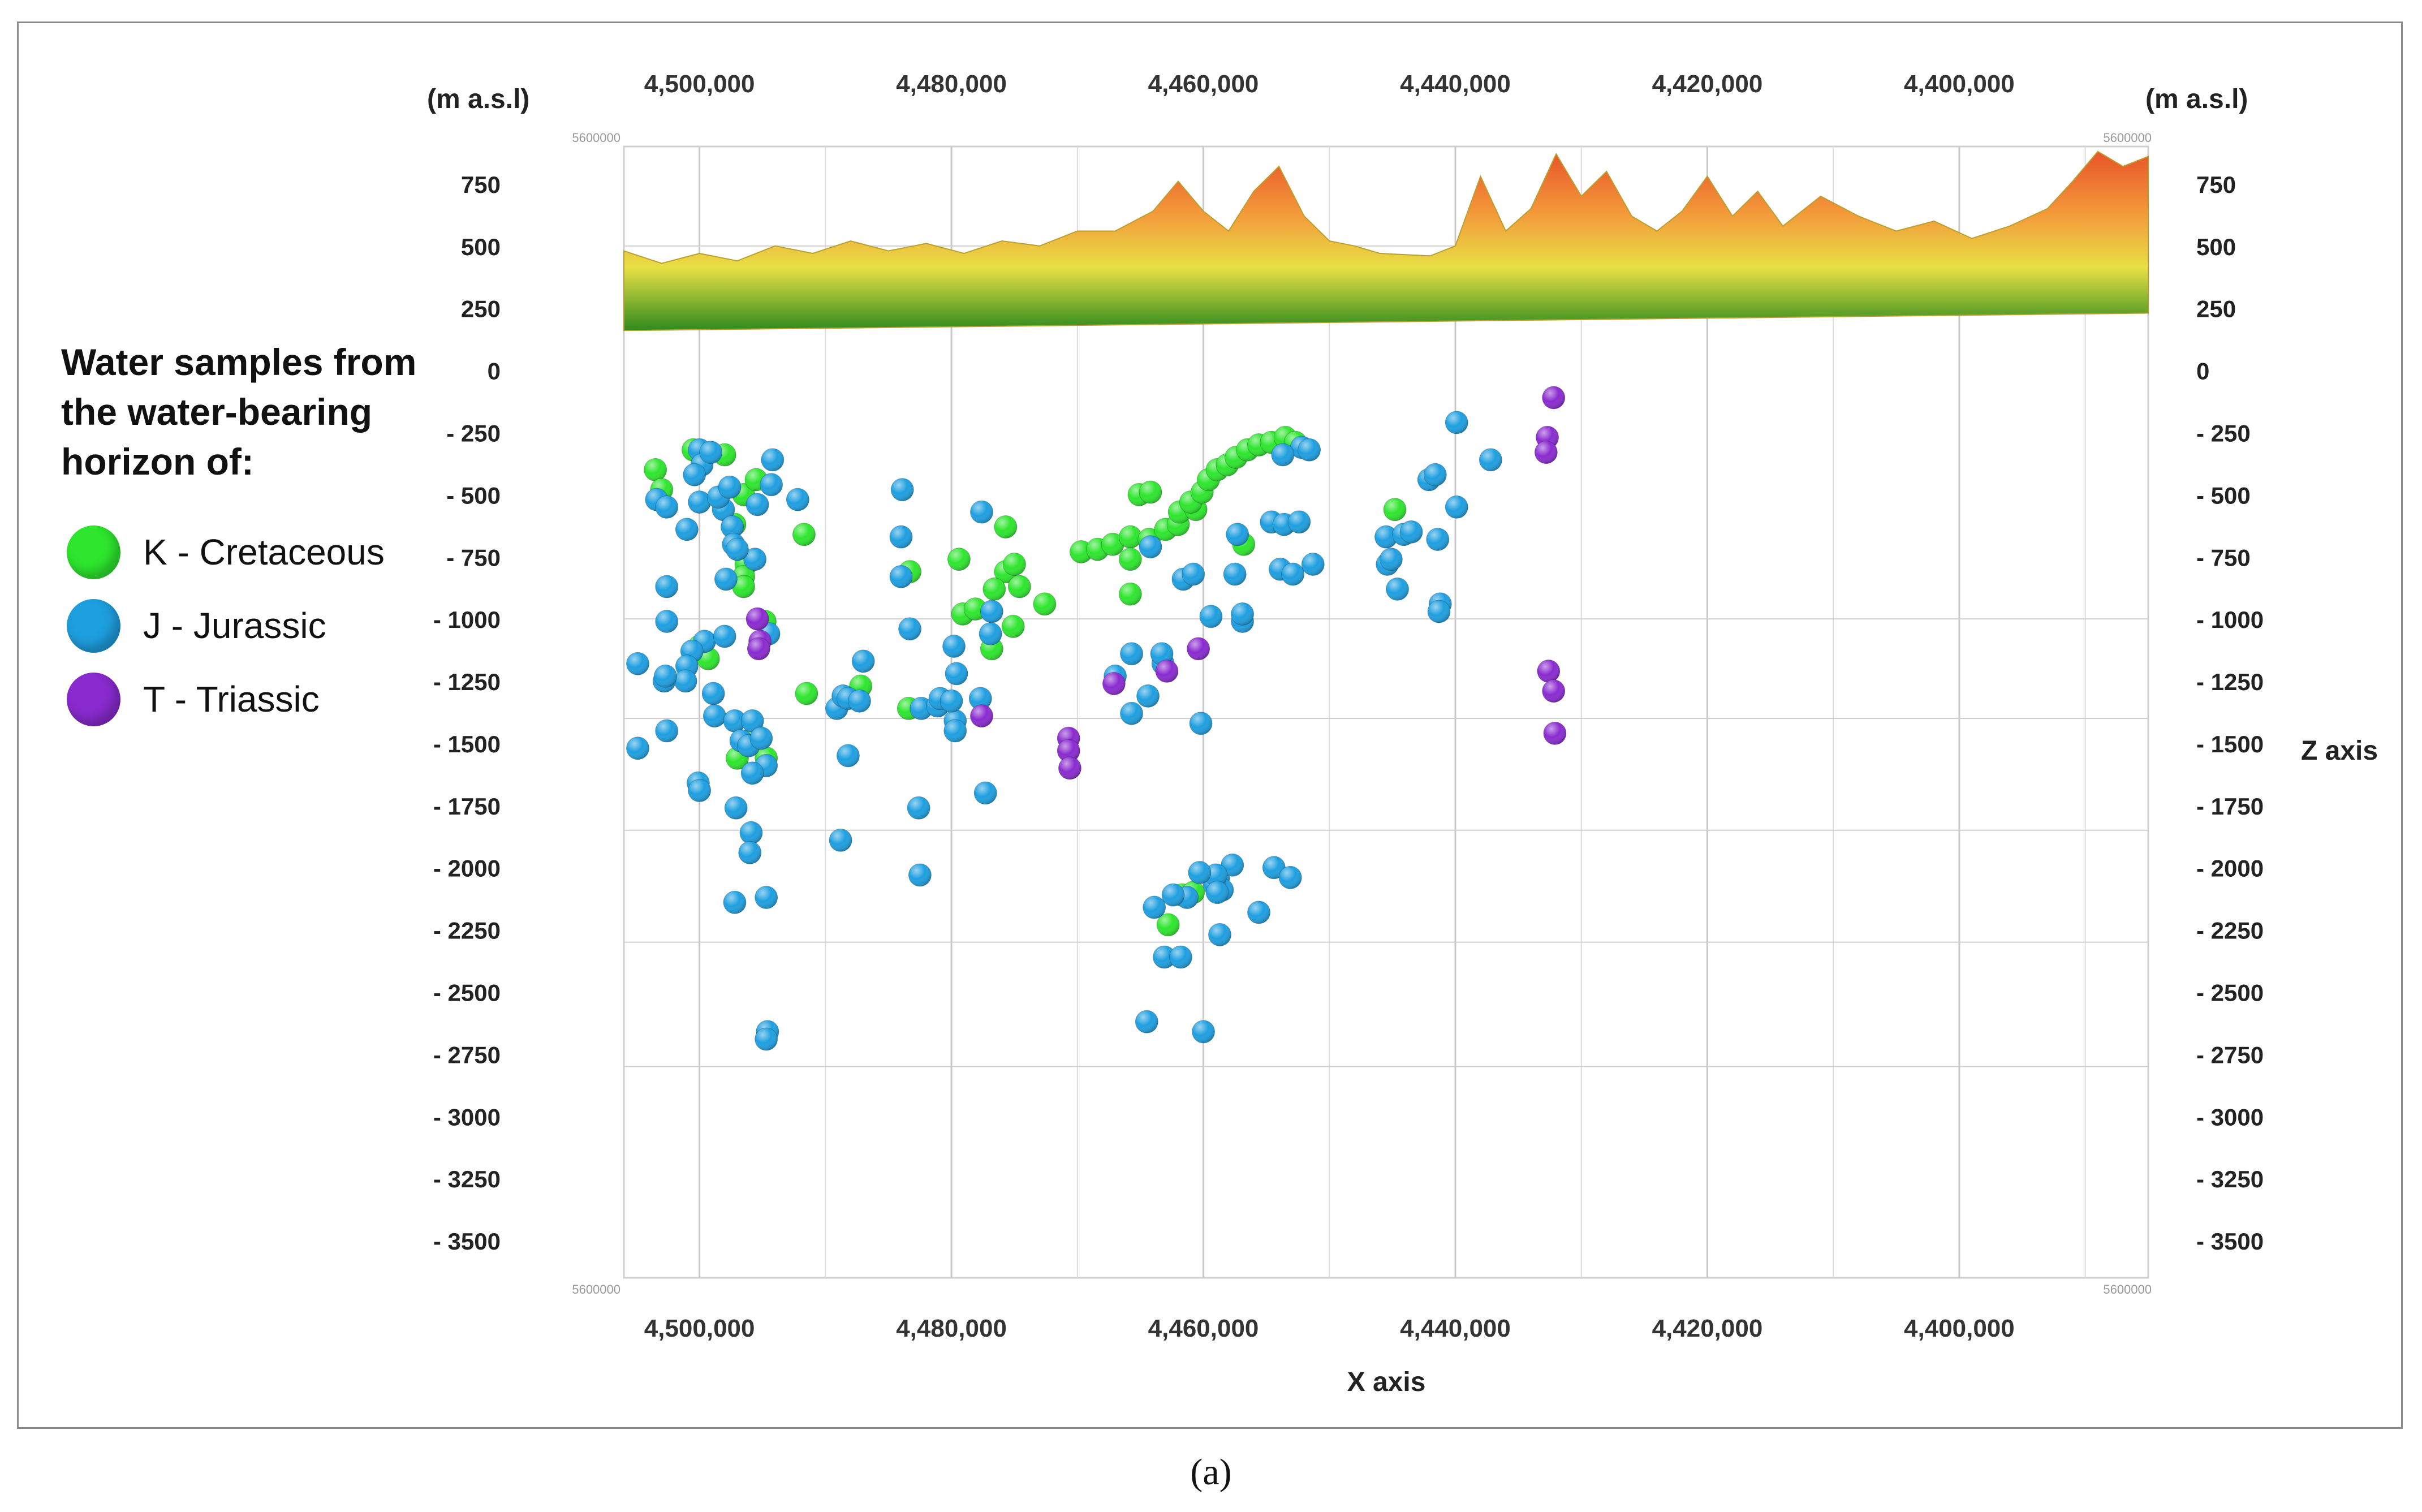 The image size is (2422, 1512). I want to click on x-tick-label-top: 4,460,000, so click(1203, 84).